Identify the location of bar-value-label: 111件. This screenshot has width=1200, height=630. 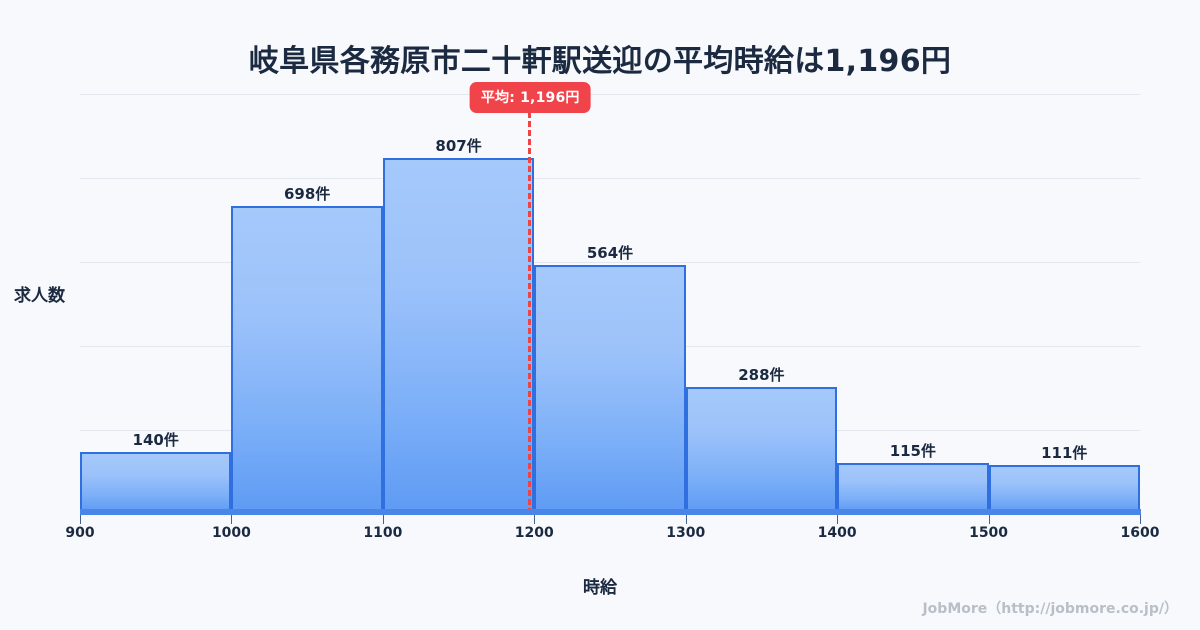
(1064, 452).